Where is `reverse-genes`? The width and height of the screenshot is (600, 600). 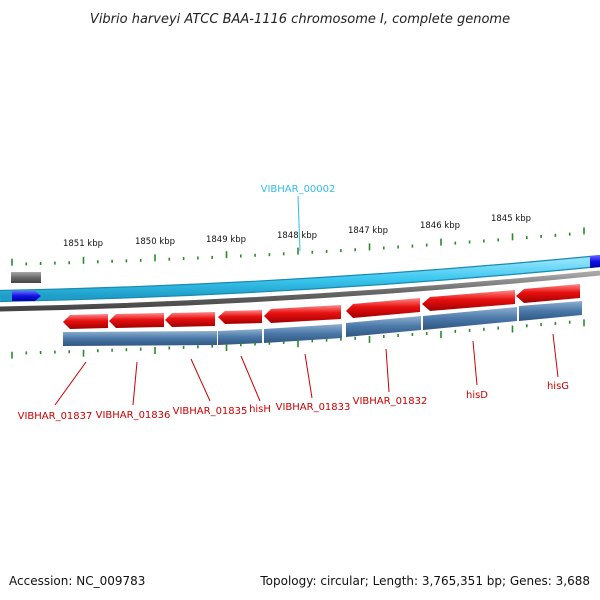 reverse-genes is located at coordinates (321, 306).